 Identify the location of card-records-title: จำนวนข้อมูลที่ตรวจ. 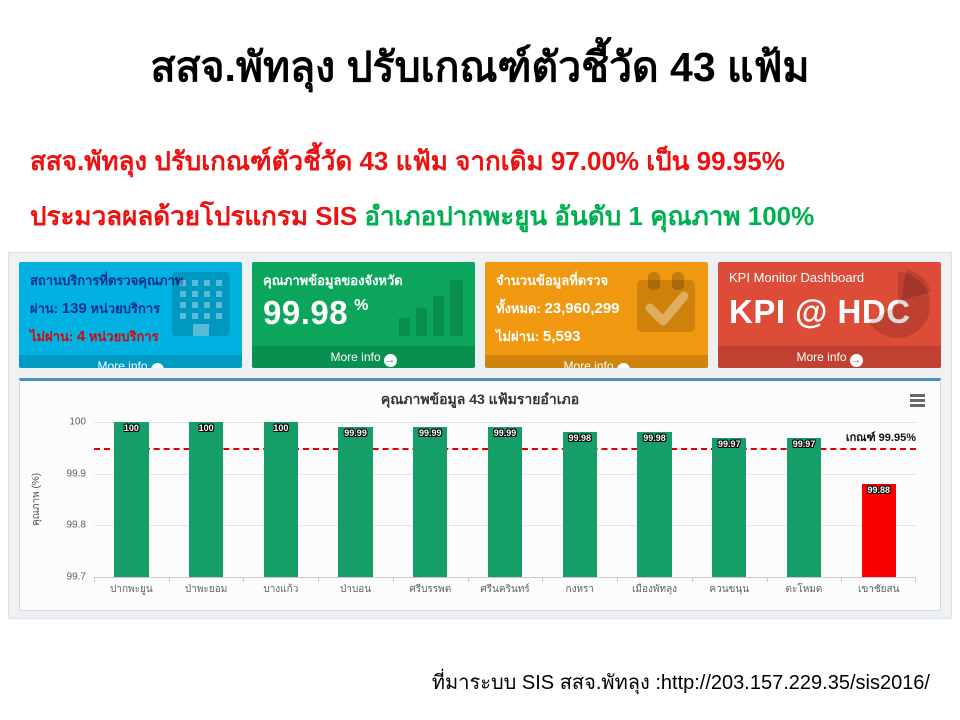
(552, 280).